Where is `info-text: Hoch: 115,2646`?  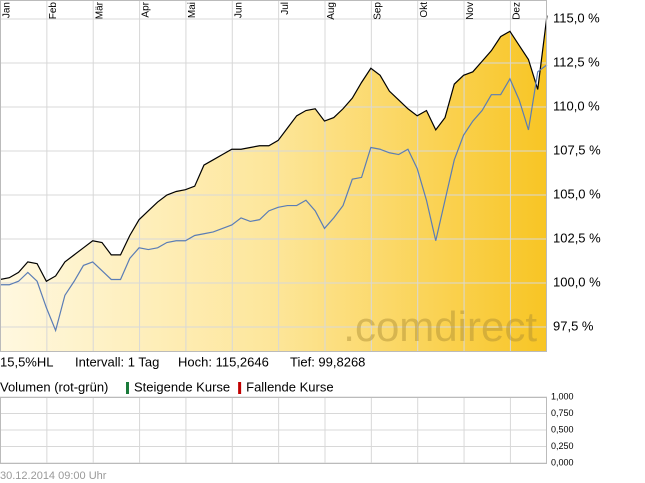
info-text: Hoch: 115,2646 is located at coordinates (223, 361).